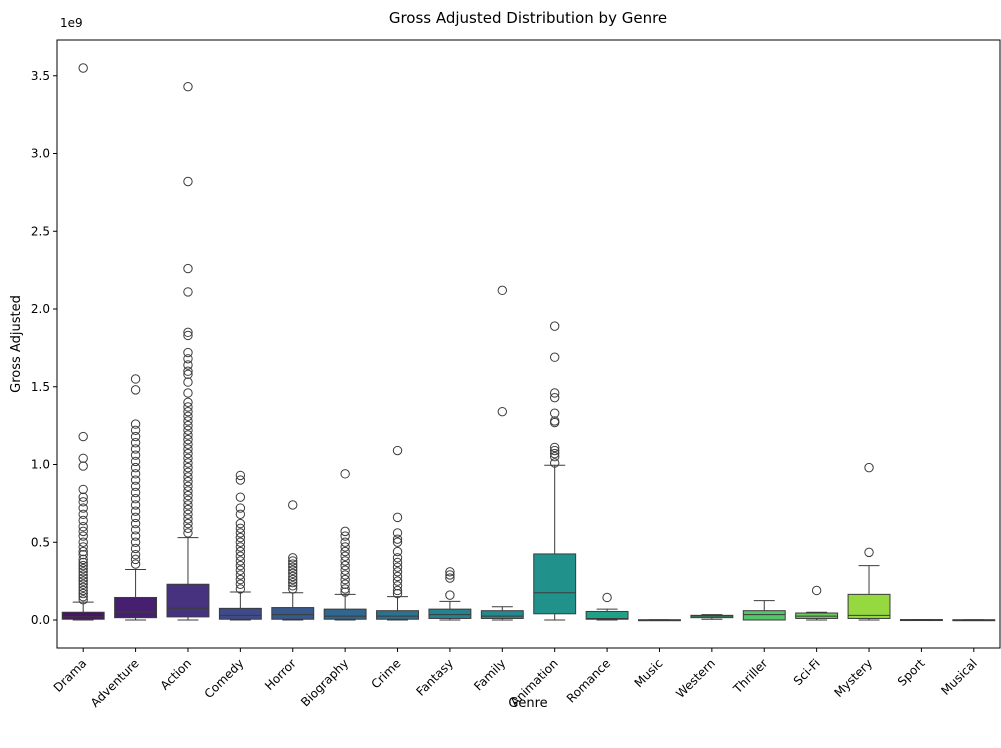 This screenshot has height=748, width=1001. I want to click on x-tick-label: Horror, so click(280, 674).